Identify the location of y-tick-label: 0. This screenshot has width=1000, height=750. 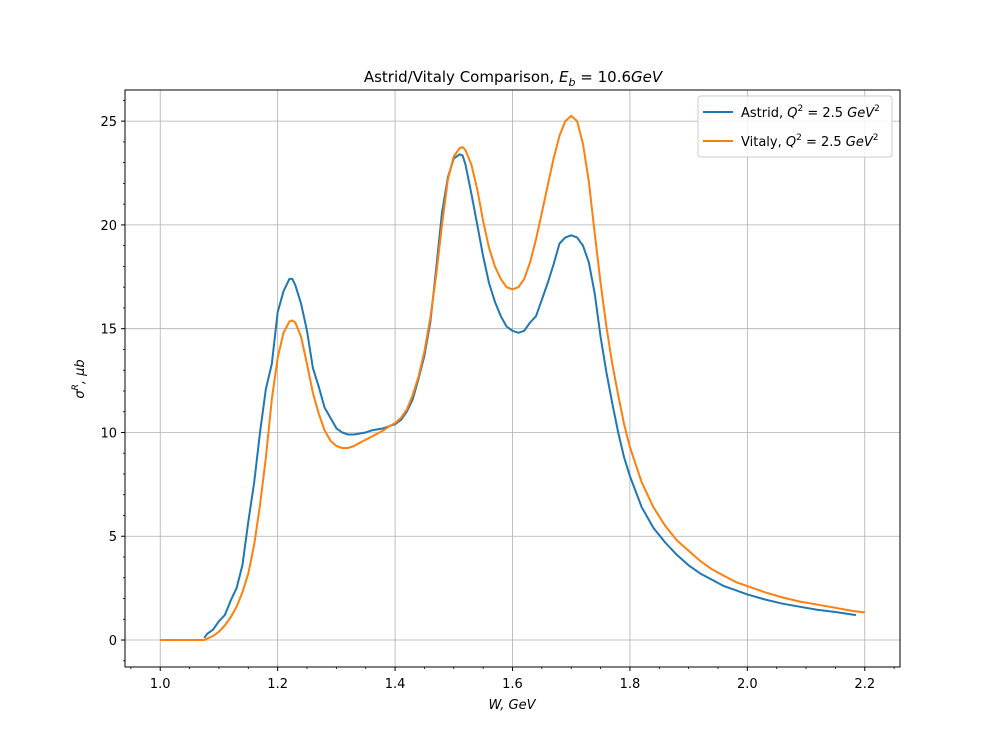
(113, 641).